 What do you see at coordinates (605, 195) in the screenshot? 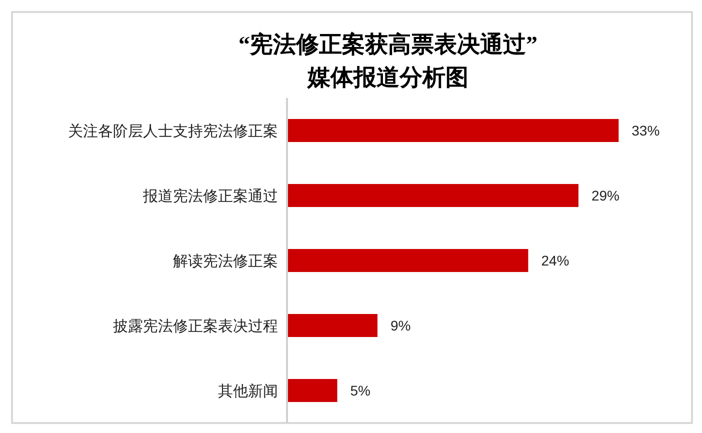
I see `data-label: 29%` at bounding box center [605, 195].